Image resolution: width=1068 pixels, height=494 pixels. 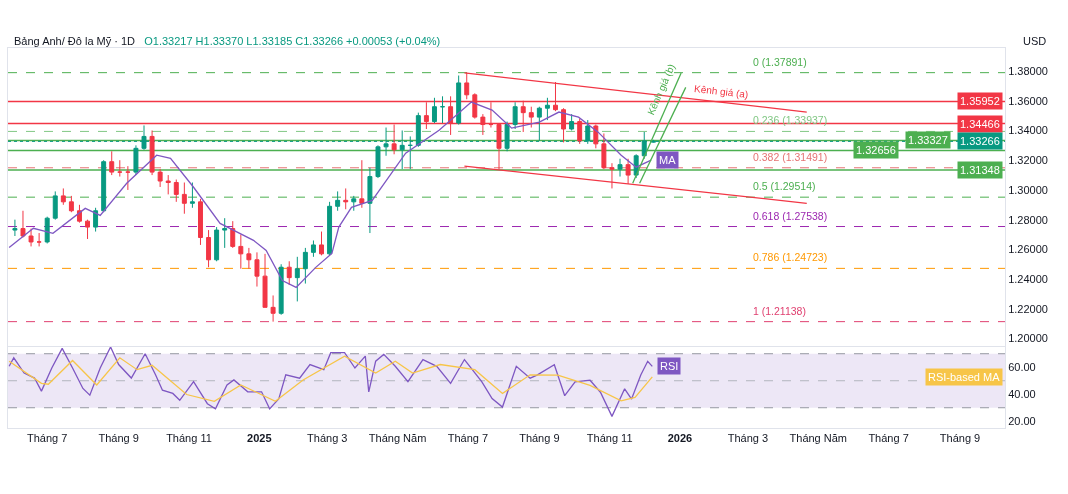 I want to click on ref-line-label: 0.618 (1.27538), so click(x=790, y=216).